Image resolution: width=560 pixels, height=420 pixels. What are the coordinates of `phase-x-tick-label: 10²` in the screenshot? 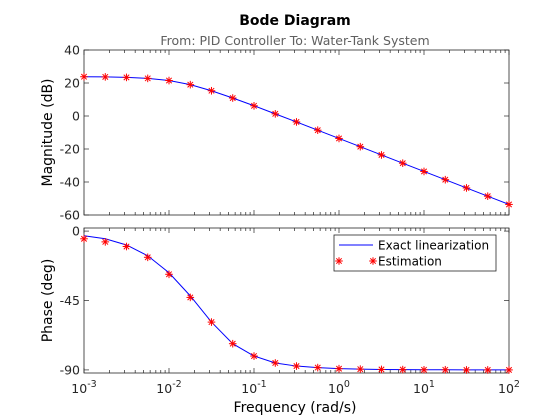 It's located at (509, 387).